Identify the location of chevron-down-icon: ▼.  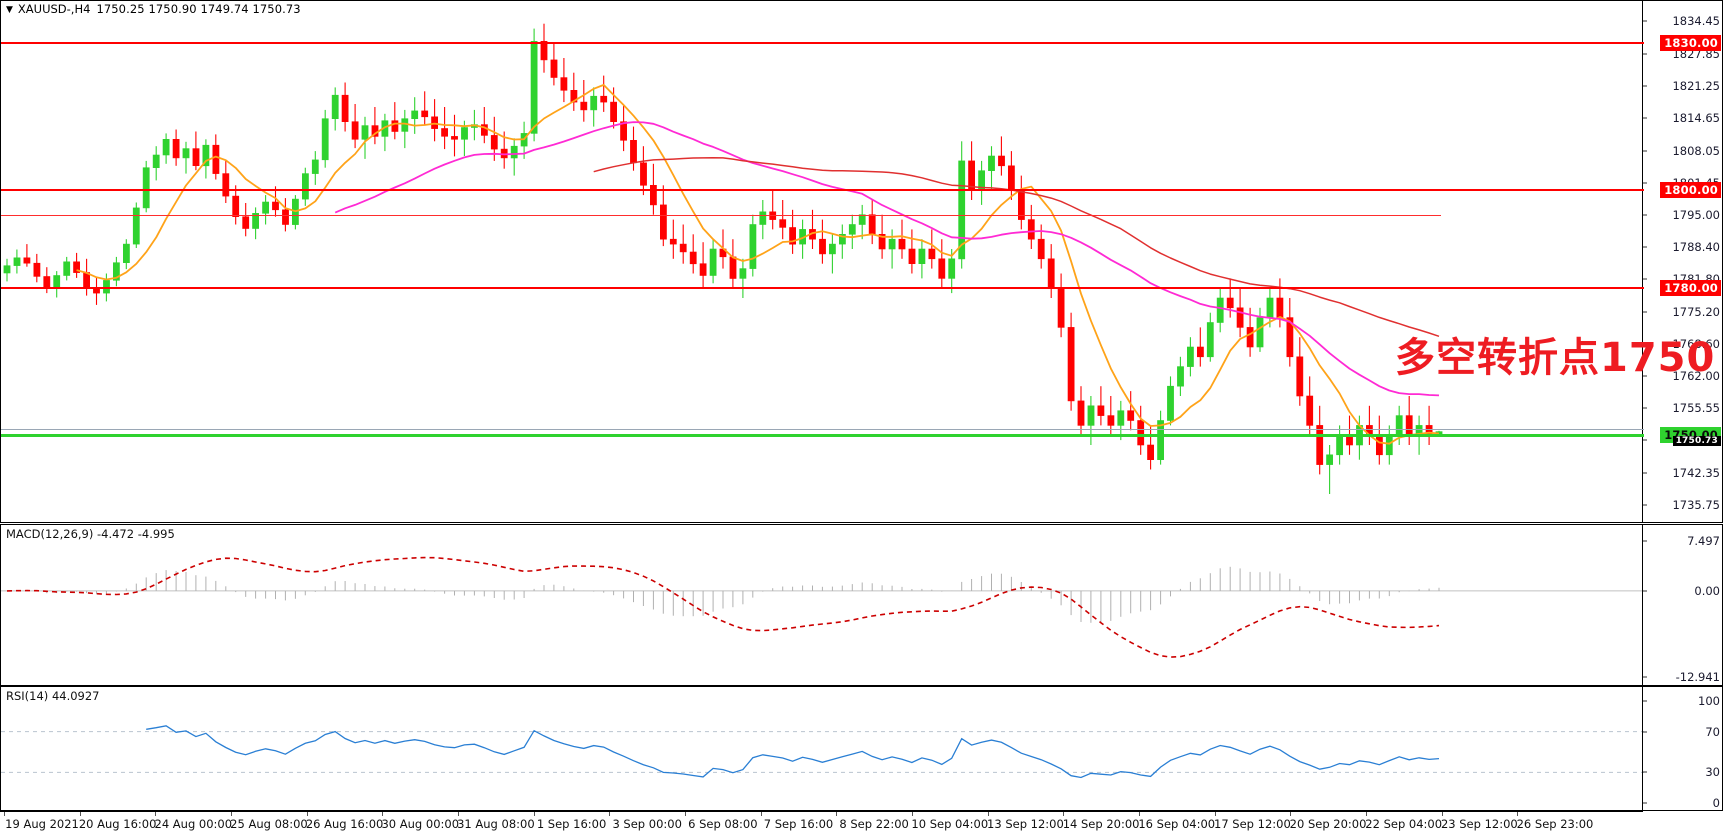
(9, 10).